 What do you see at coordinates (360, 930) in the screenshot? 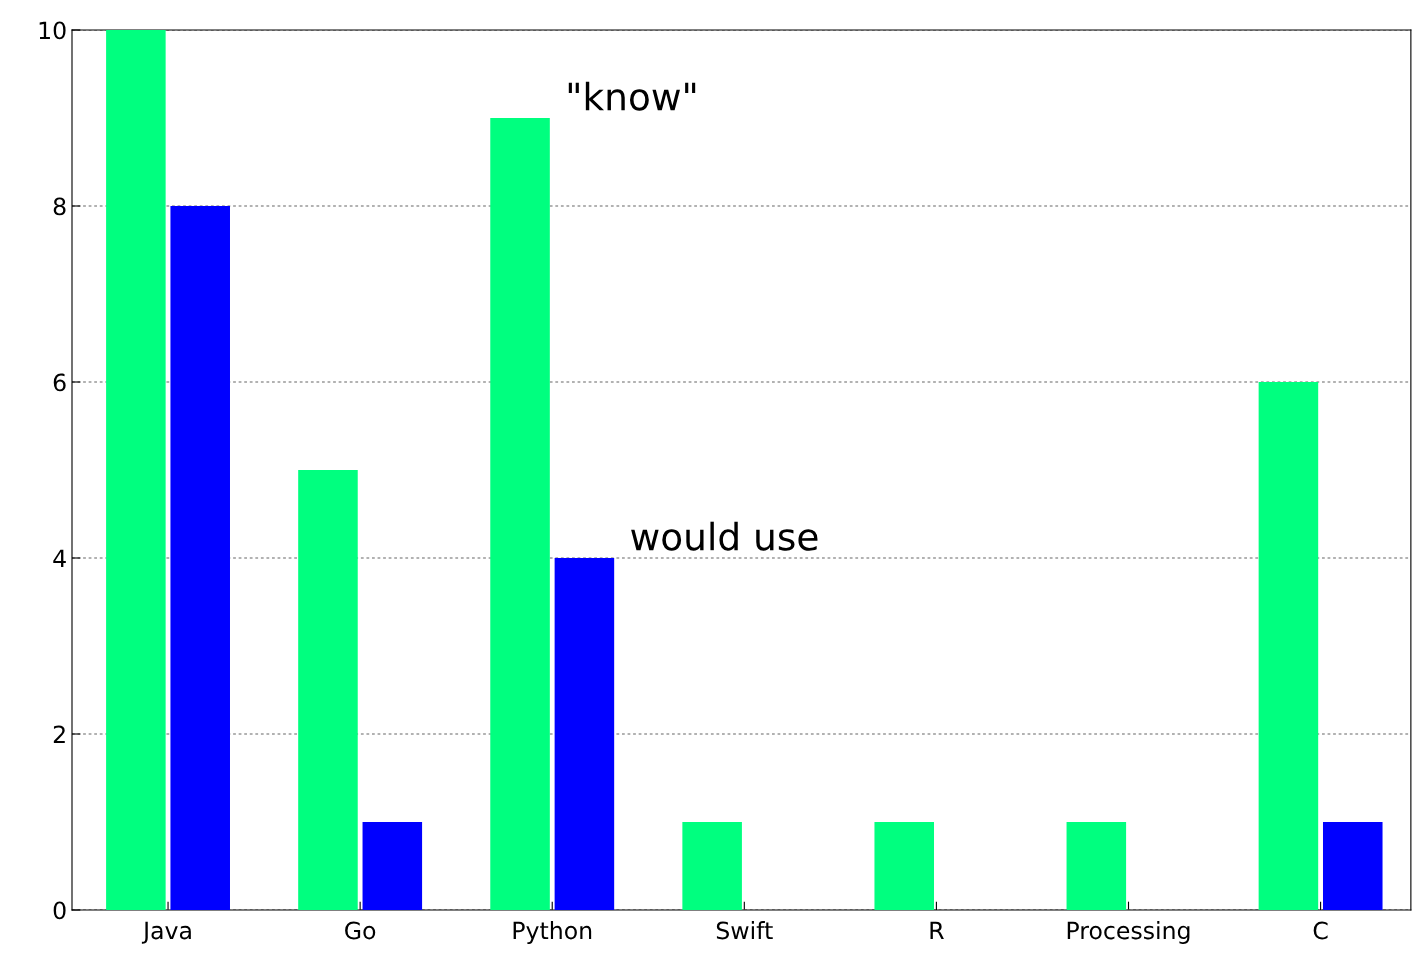
I see `x-tick-label: Go` at bounding box center [360, 930].